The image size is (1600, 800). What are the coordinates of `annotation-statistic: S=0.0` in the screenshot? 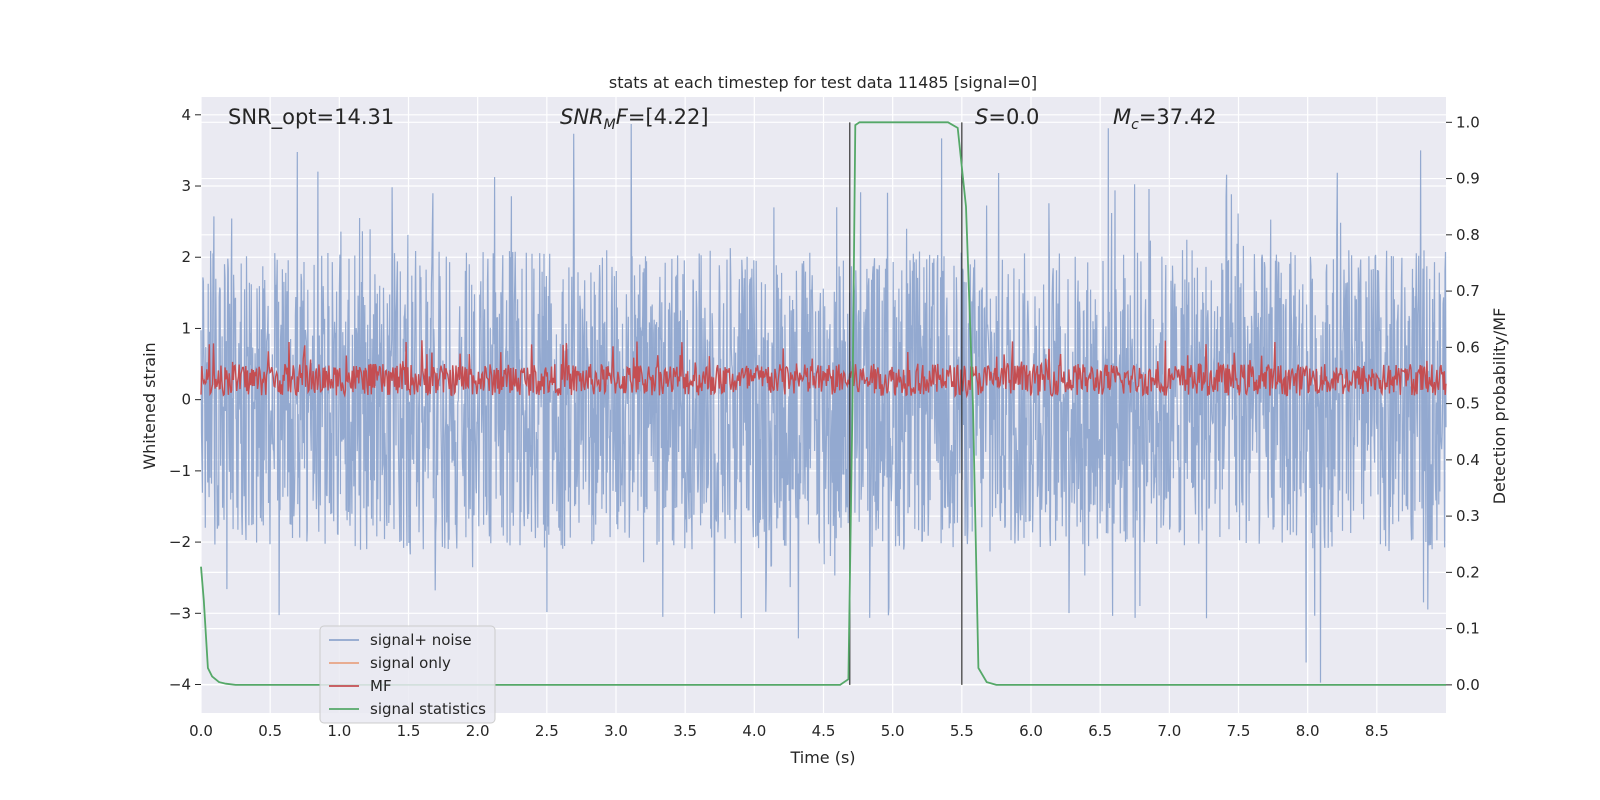 It's located at (1007, 117).